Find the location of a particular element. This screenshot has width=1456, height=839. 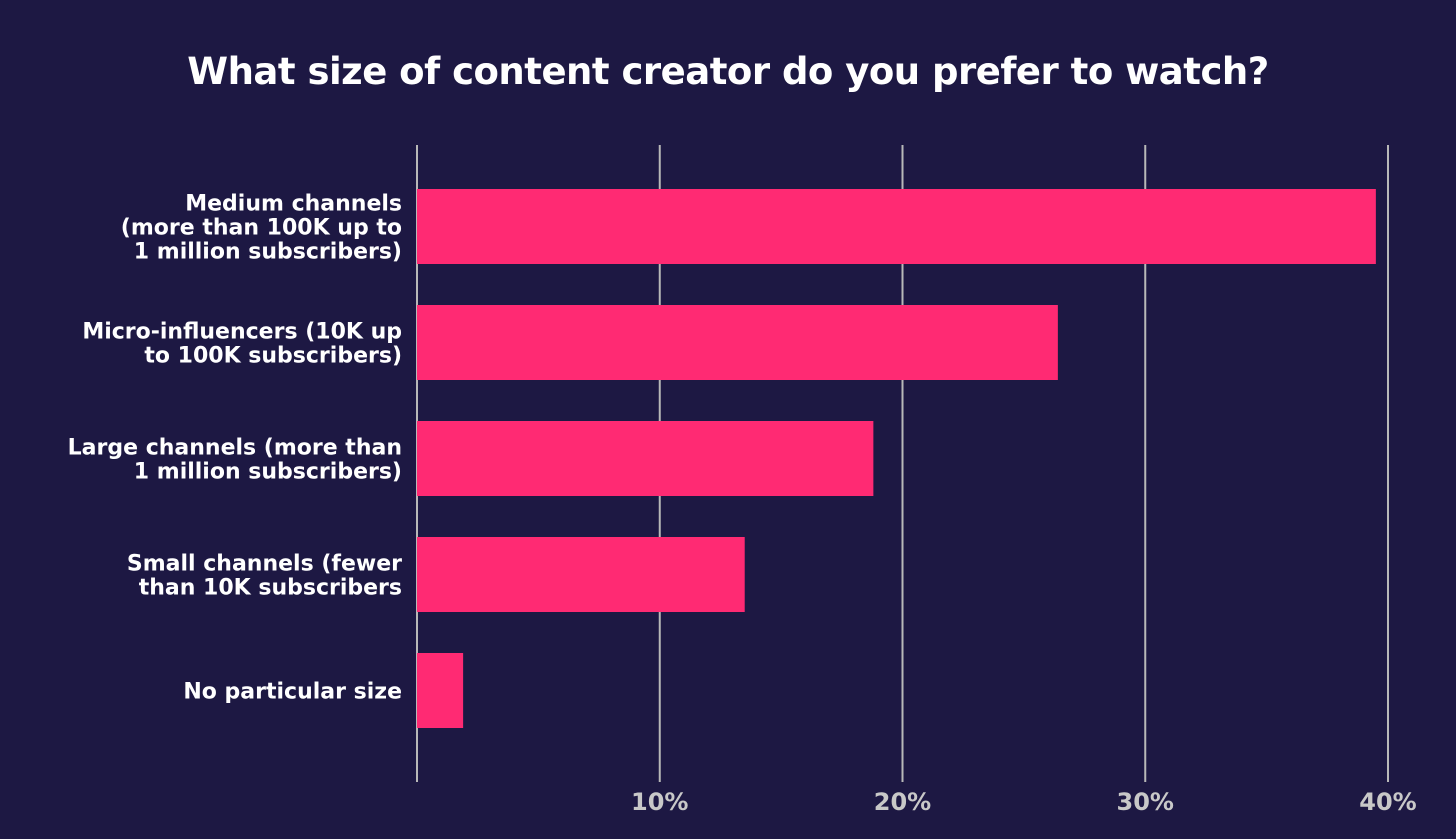

x-tick-label: 30% is located at coordinates (1145, 802).